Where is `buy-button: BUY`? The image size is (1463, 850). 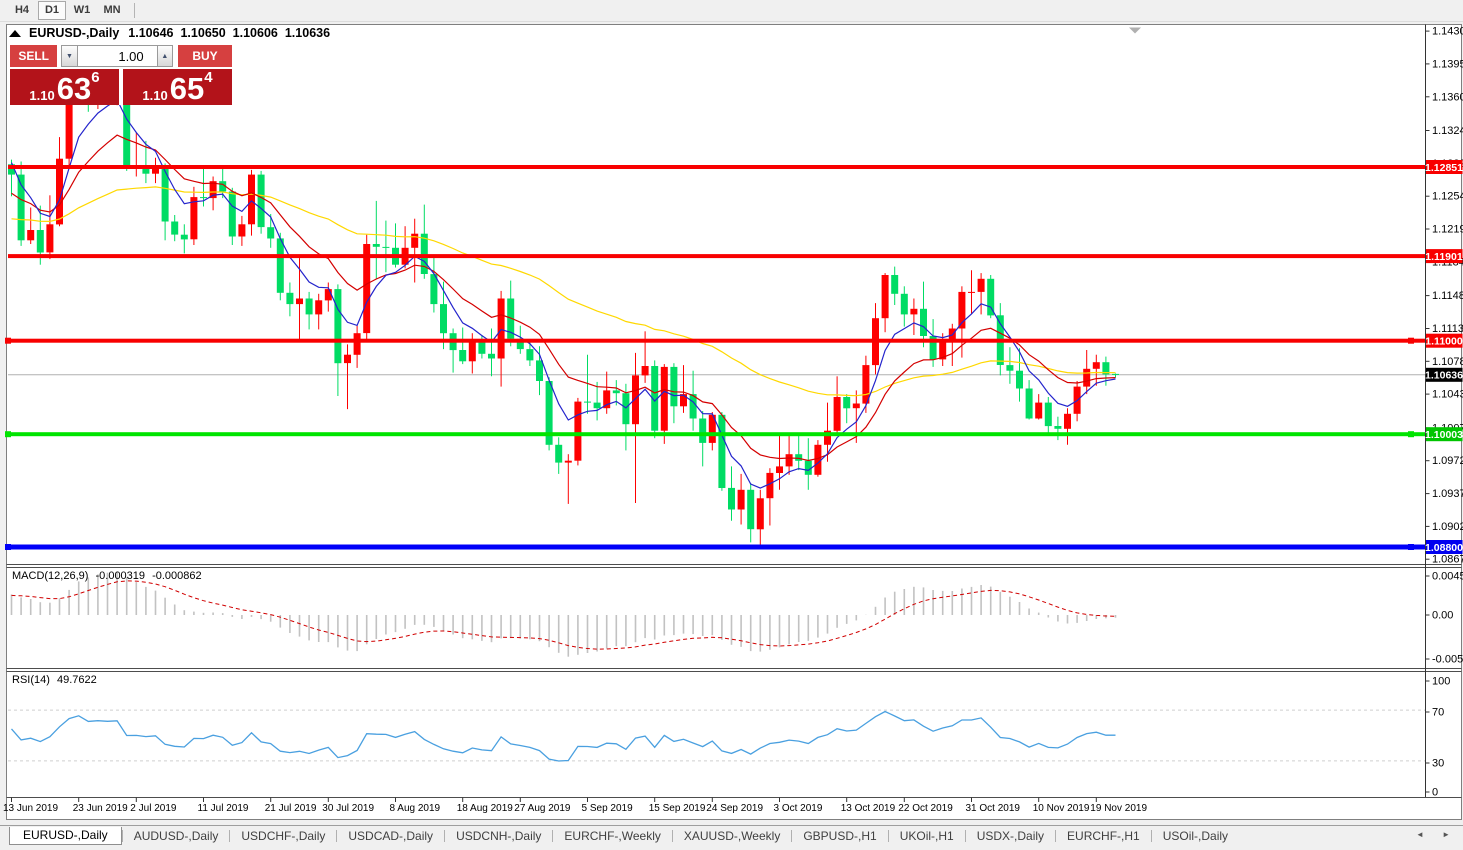 buy-button: BUY is located at coordinates (204, 56).